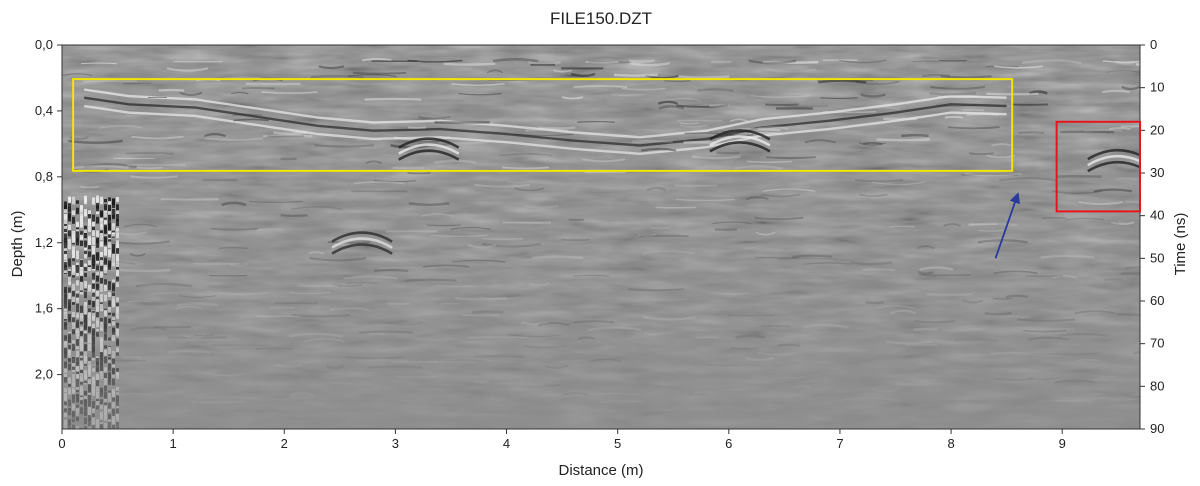  I want to click on time-tick-label: 80, so click(1157, 385).